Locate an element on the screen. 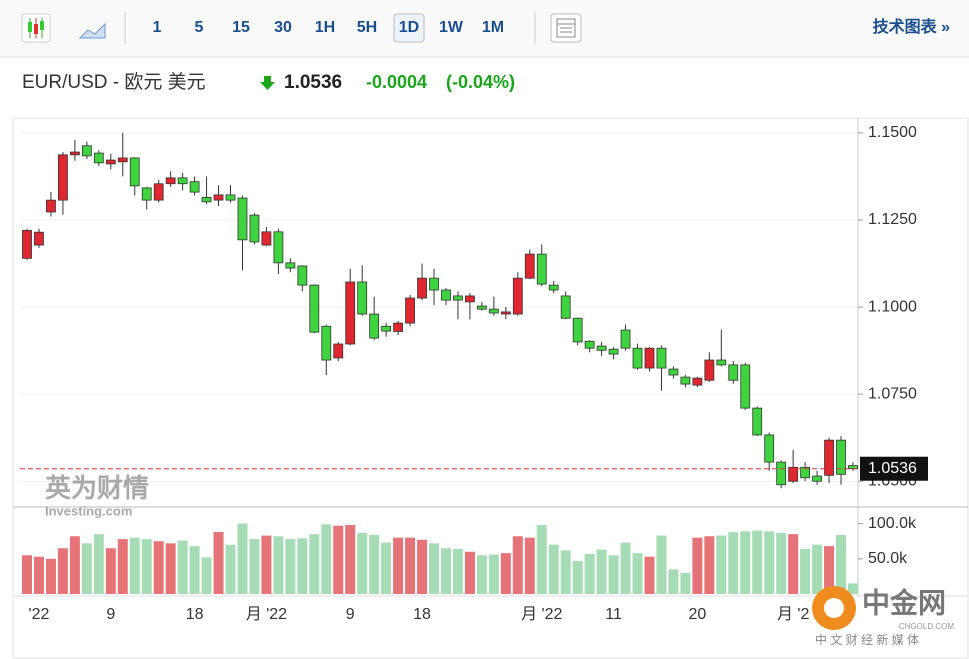  interval-button: 5H is located at coordinates (367, 27).